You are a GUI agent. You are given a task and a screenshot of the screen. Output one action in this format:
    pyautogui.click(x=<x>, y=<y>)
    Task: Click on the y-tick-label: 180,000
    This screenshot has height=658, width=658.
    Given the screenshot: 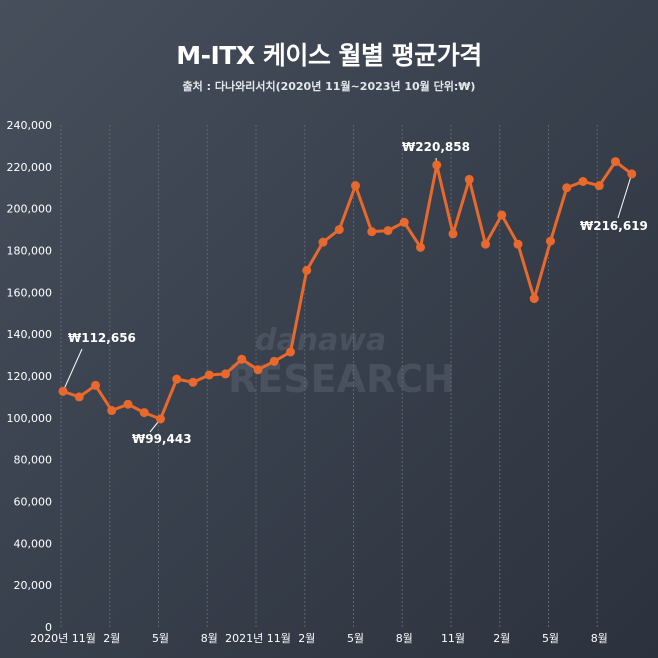 What is the action you would take?
    pyautogui.click(x=30, y=251)
    